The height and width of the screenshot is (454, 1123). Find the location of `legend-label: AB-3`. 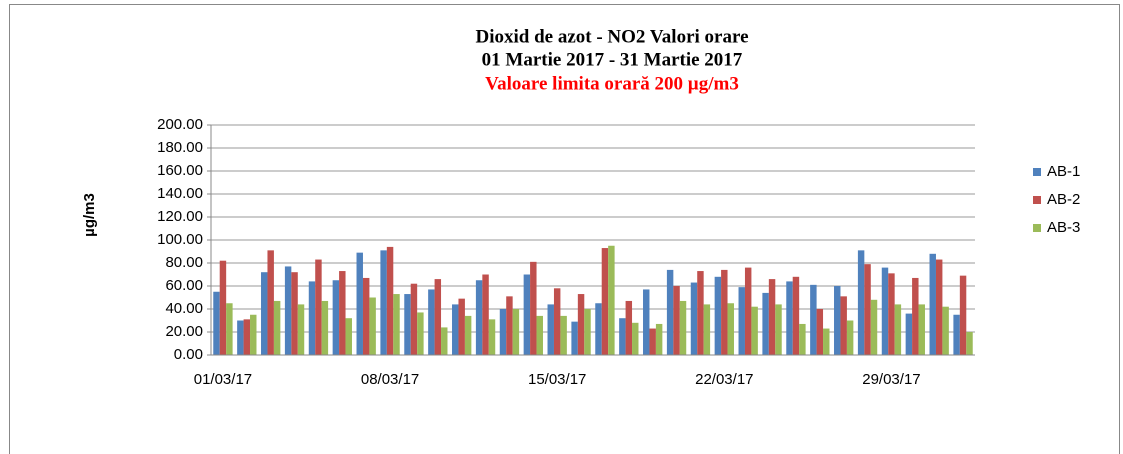

legend-label: AB-3 is located at coordinates (1063, 227).